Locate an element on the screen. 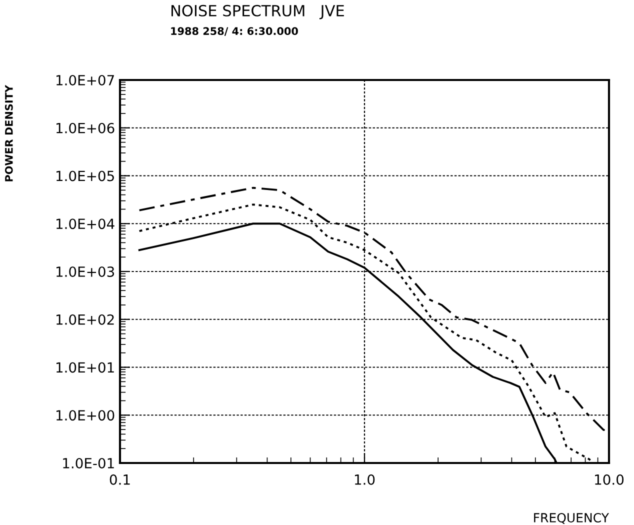  chart-subtitle: 1988 258/ 4: 6:30.000 is located at coordinates (234, 31).